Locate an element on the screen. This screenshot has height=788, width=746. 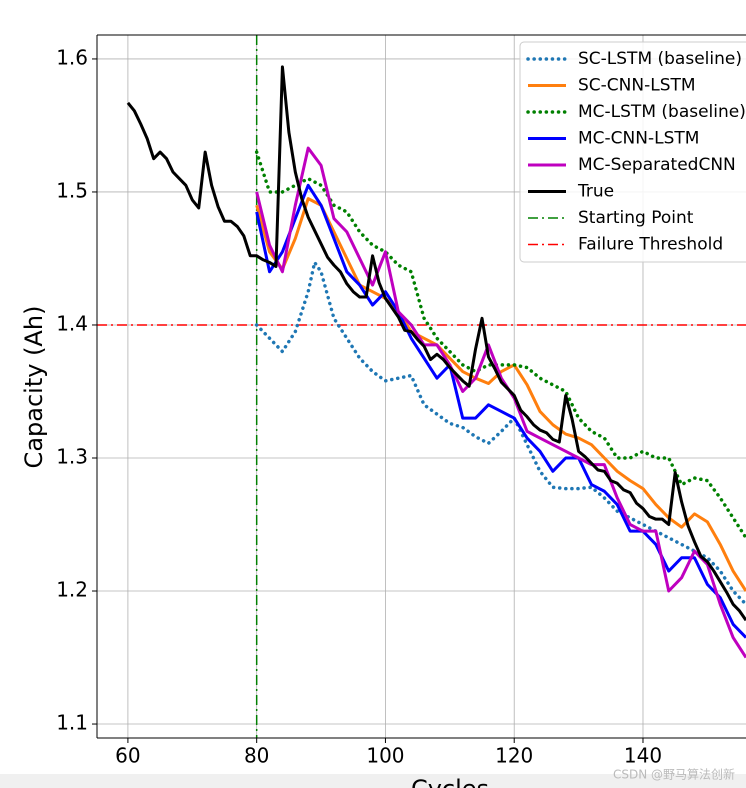
y-tick-label: 1.4 is located at coordinates (72, 323).